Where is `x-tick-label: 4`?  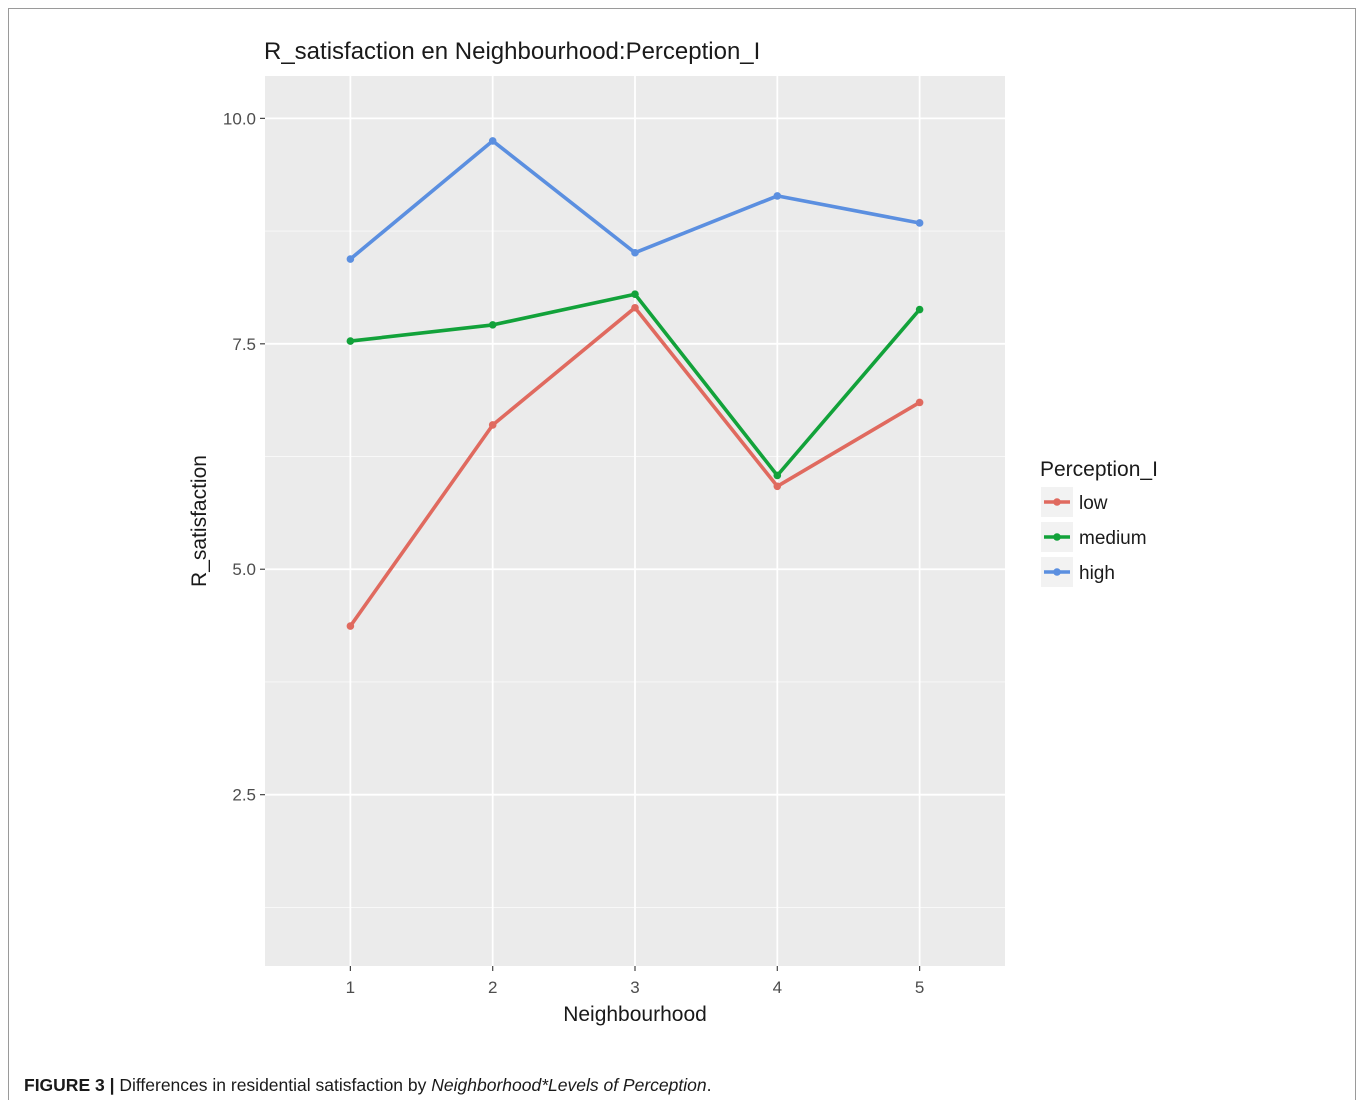
x-tick-label: 4 is located at coordinates (777, 987).